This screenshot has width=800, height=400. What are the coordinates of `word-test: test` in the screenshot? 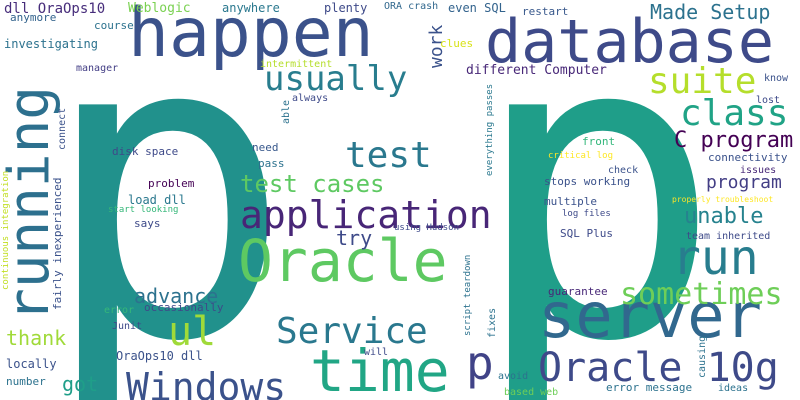 It's located at (388, 155).